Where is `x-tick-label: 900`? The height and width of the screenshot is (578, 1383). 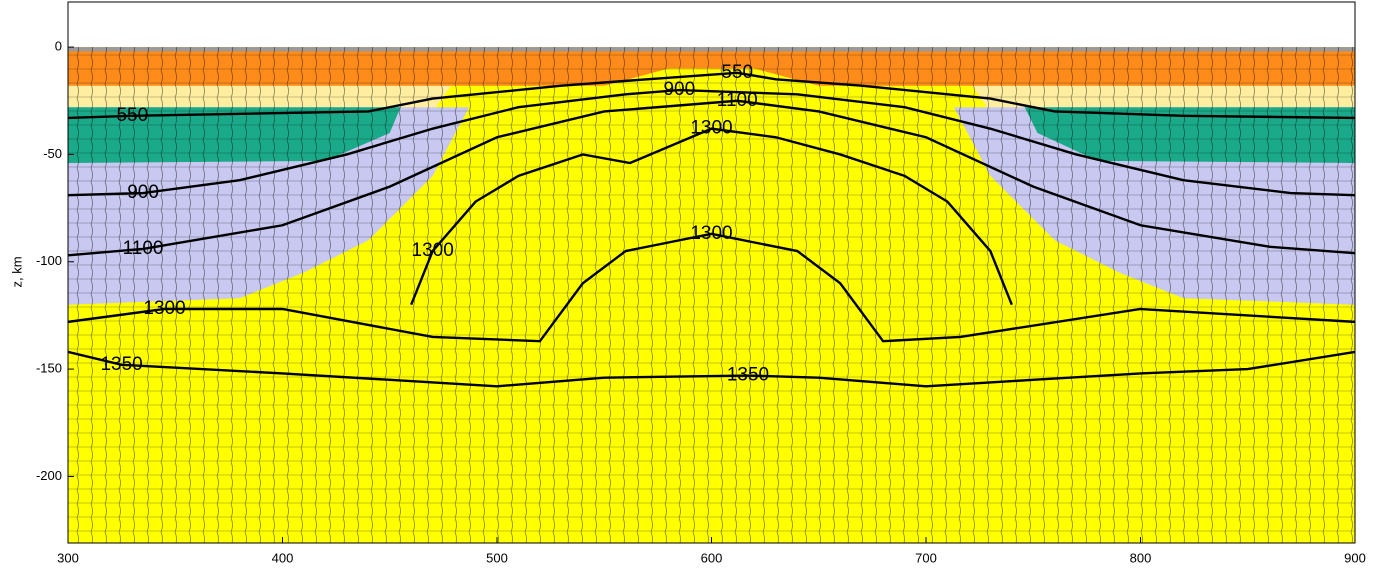
x-tick-label: 900 is located at coordinates (1355, 557).